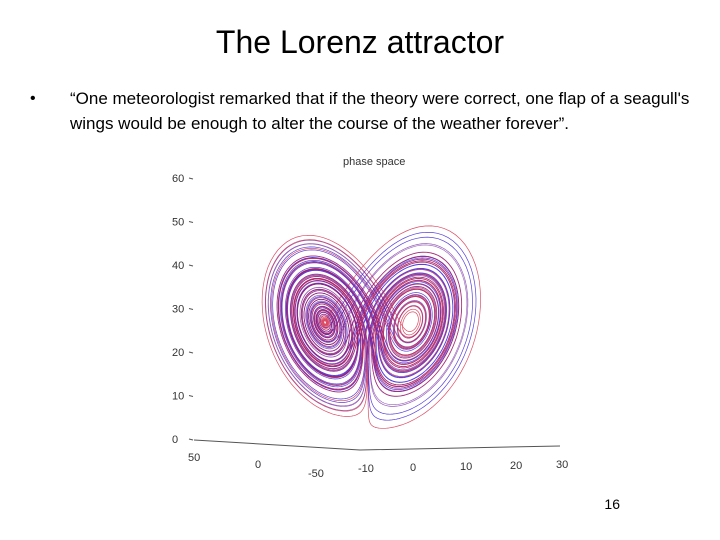  Describe the element at coordinates (178, 310) in the screenshot. I see `z-tick-label: 30` at that location.